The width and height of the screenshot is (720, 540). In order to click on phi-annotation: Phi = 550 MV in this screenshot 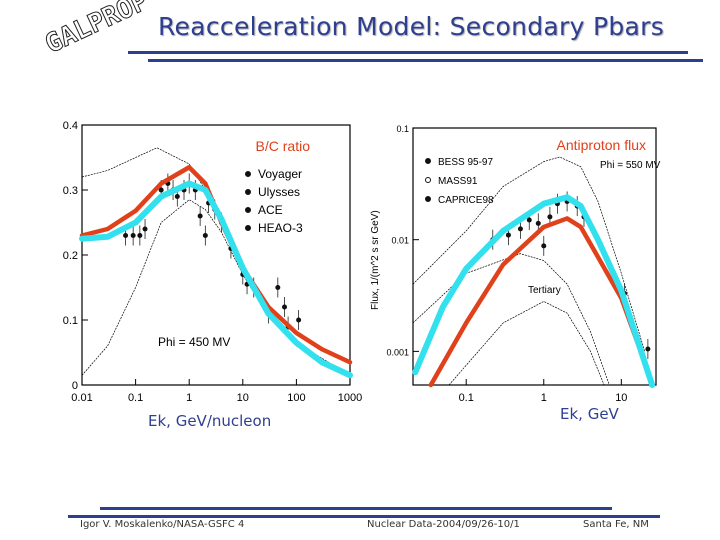, I will do `click(630, 165)`.